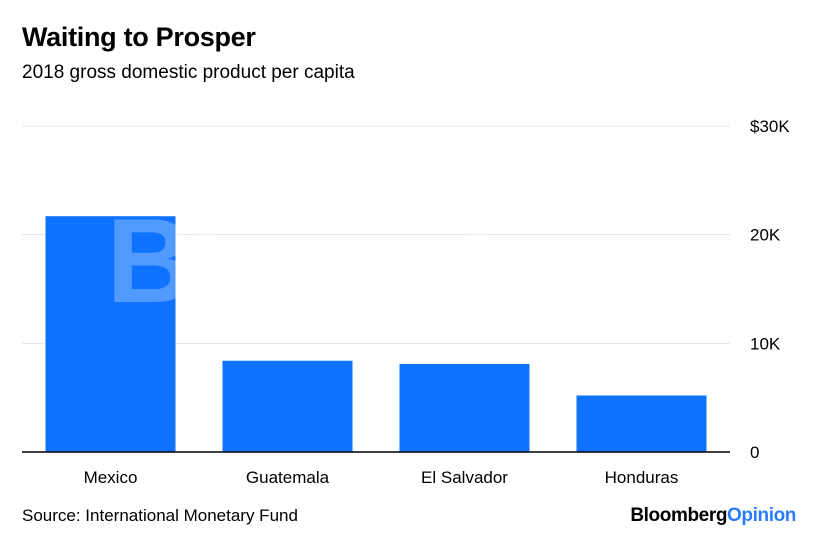 The height and width of the screenshot is (536, 814). What do you see at coordinates (770, 289) in the screenshot?
I see `y-axis-tick-labels: 0 10K 20K $30K` at bounding box center [770, 289].